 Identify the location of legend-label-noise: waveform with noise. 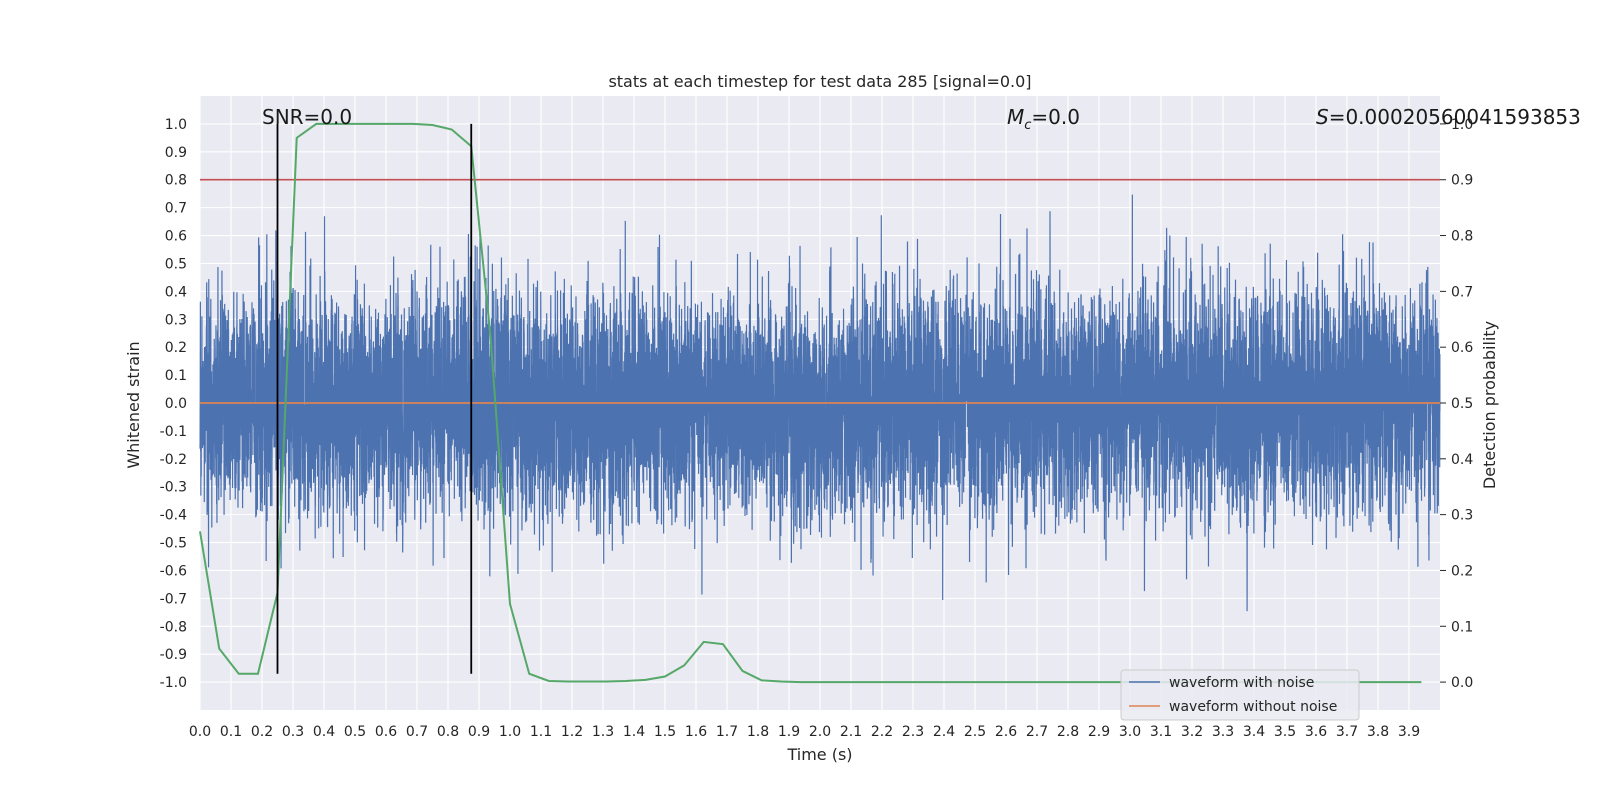
(1241, 683).